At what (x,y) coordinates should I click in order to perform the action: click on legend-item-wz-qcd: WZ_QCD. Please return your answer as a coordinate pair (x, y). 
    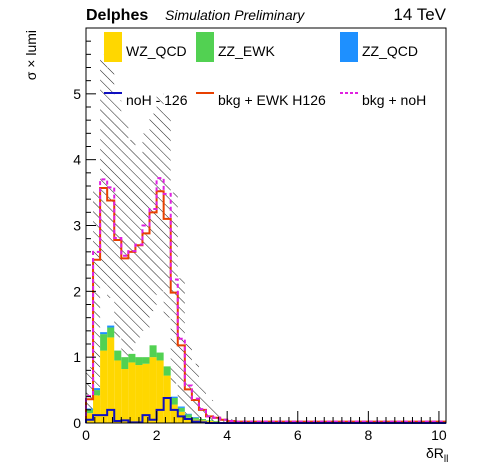
    Looking at the image, I should click on (145, 47).